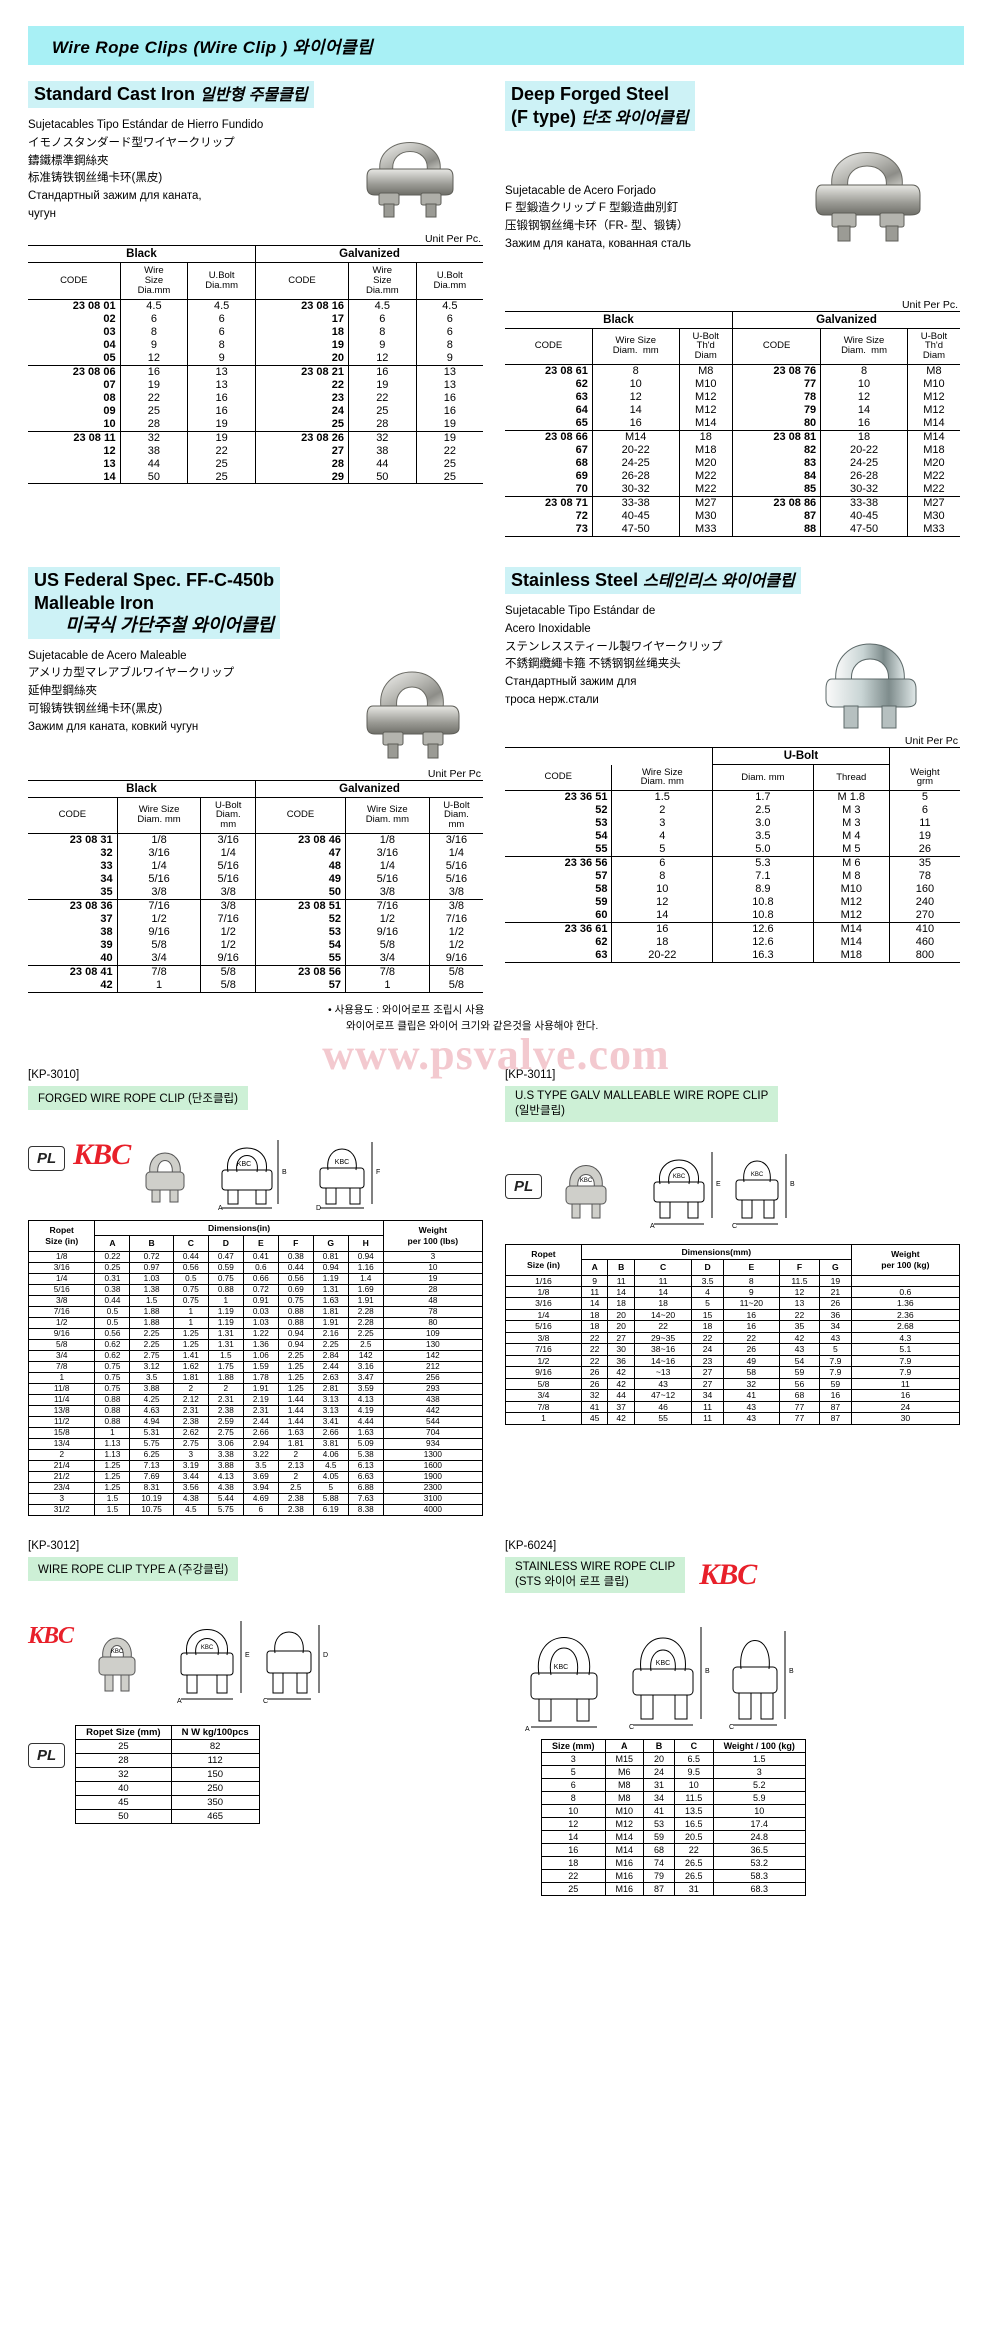 This screenshot has width=992, height=2333. I want to click on table-cell: 10, so click(694, 1784).